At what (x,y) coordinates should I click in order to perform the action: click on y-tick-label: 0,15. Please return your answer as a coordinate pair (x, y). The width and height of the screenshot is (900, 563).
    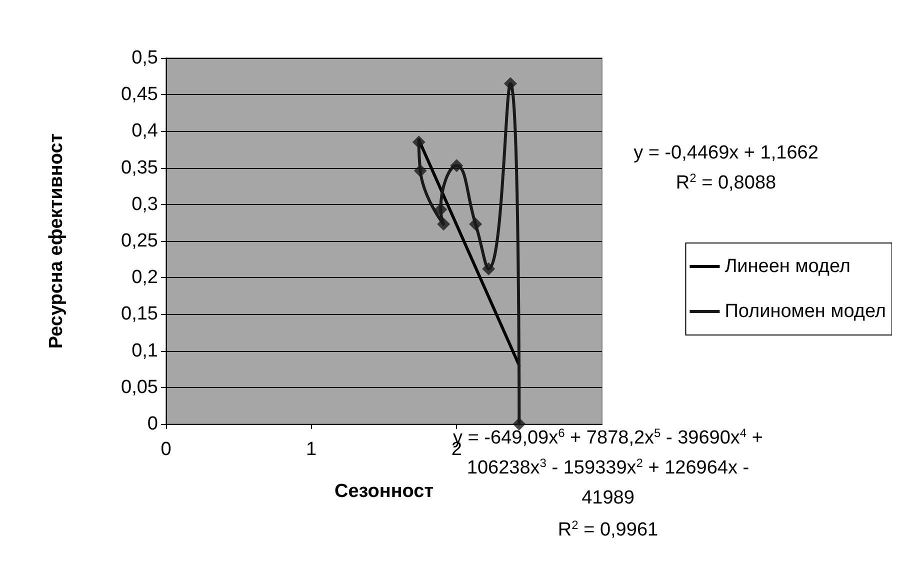
    Looking at the image, I should click on (139, 314).